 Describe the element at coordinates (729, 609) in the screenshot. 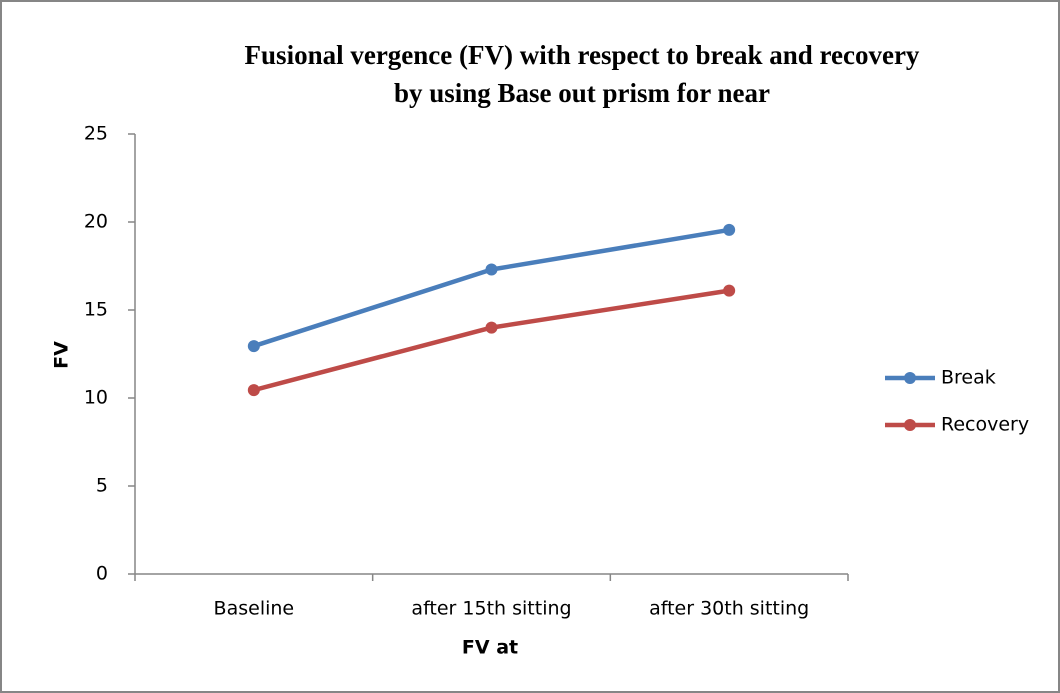

I see `x-tick-label: after 30th sitting` at that location.